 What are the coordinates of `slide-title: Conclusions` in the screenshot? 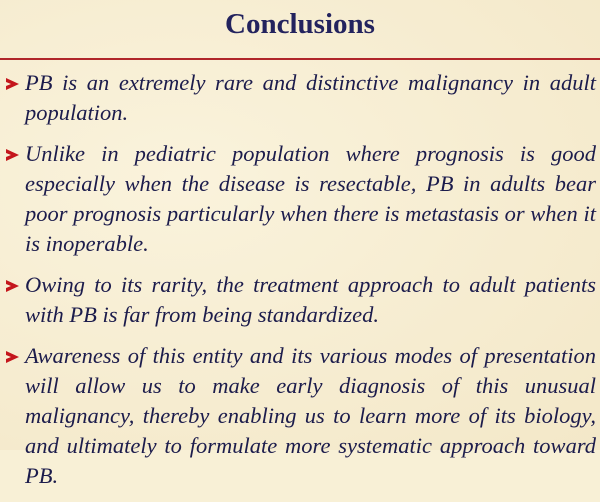 It's located at (300, 24).